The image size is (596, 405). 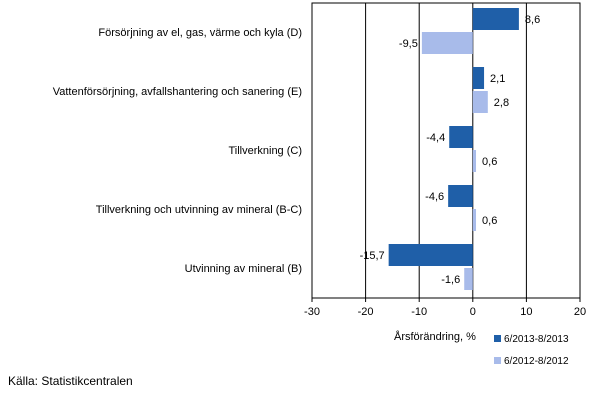 I want to click on data-label: -4,6, so click(x=434, y=197).